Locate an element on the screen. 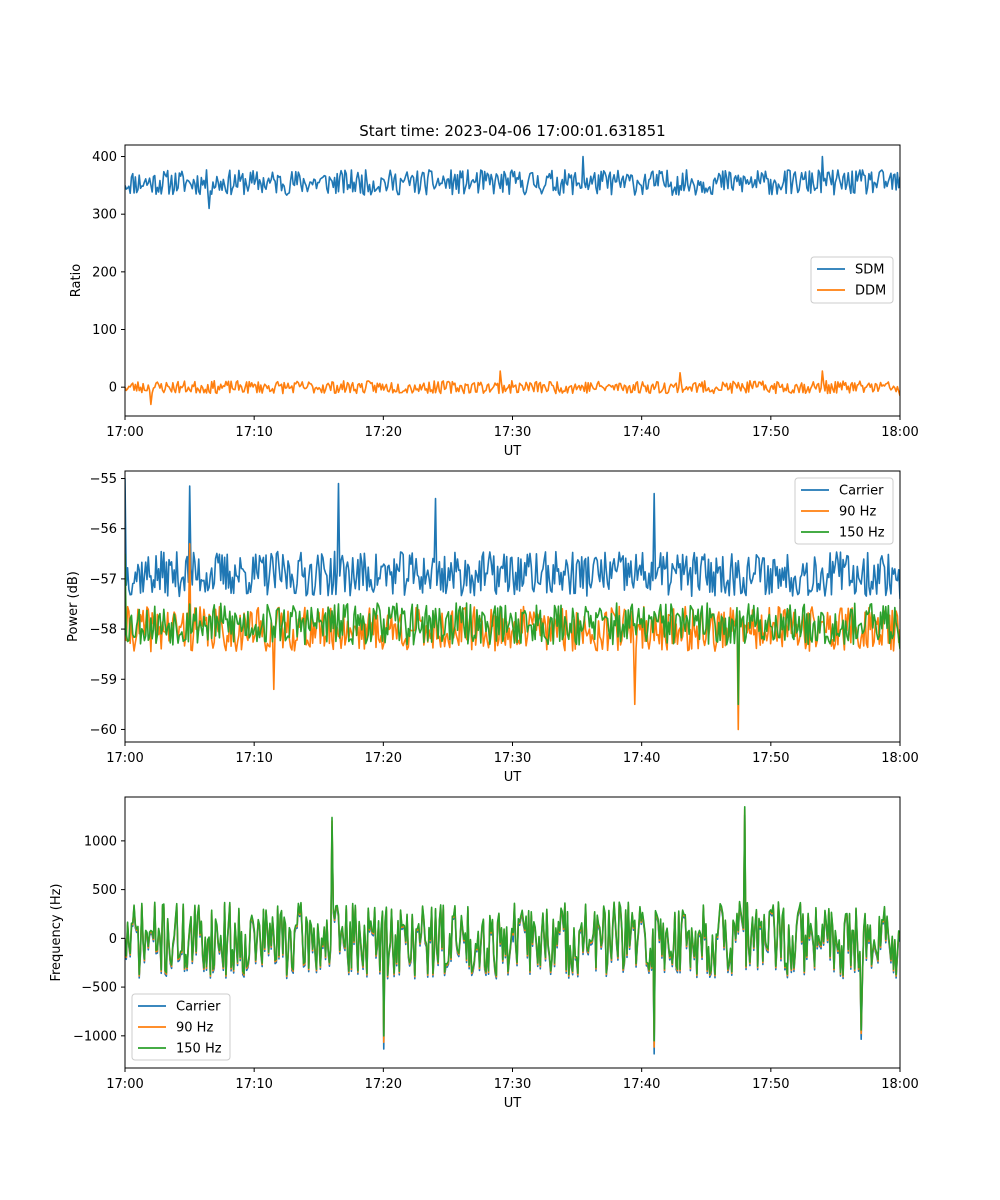 This screenshot has width=1000, height=1200. legend-label-ddm: DDM is located at coordinates (870, 291).